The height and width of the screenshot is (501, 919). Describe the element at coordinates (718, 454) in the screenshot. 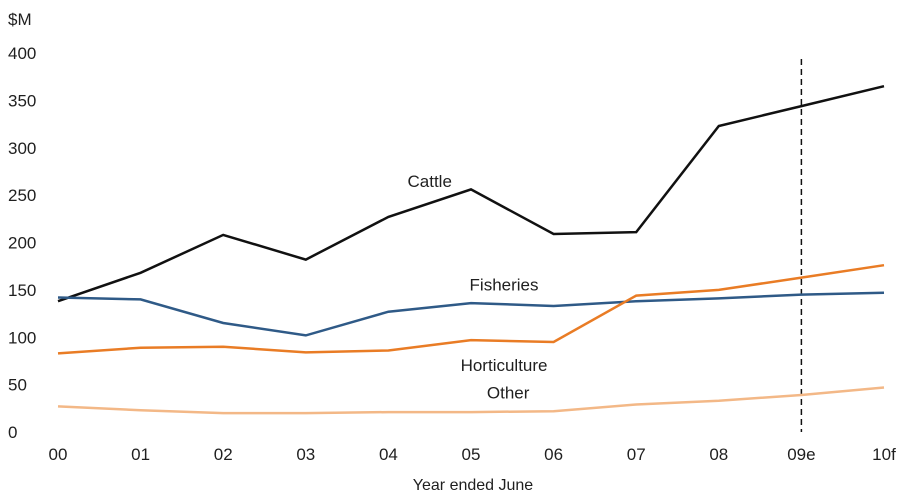

I see `x-tick-label: 08` at that location.